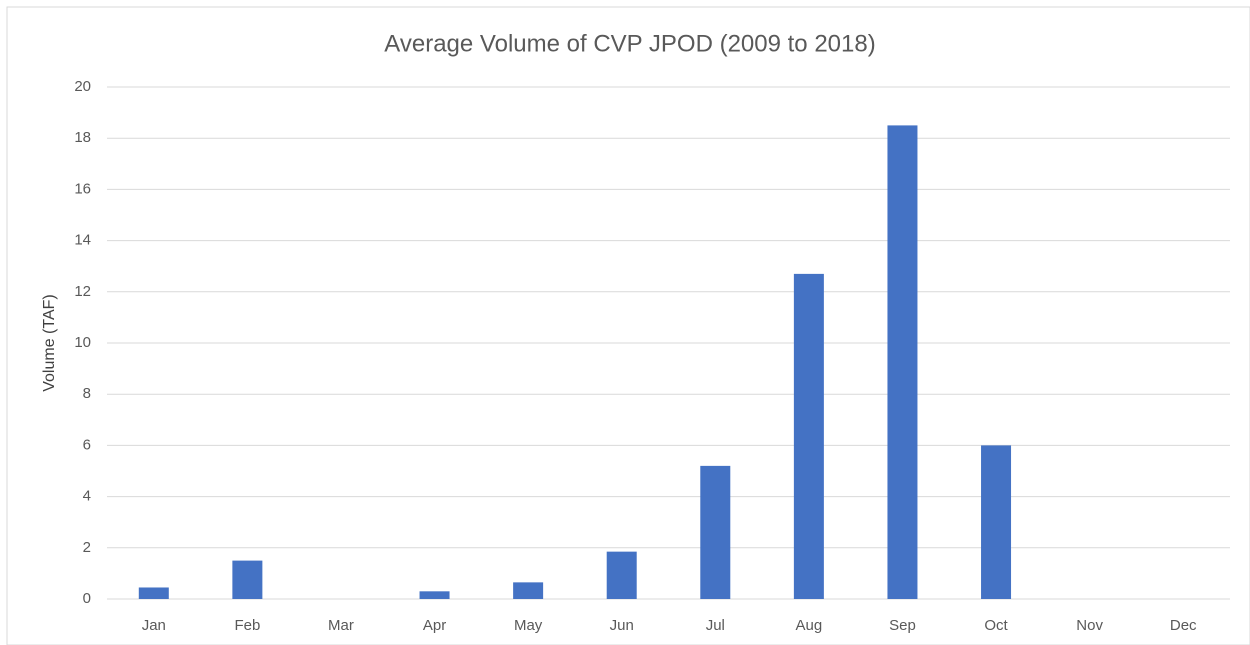 This screenshot has height=645, width=1250. Describe the element at coordinates (87, 393) in the screenshot. I see `y-tick-label: 8` at that location.